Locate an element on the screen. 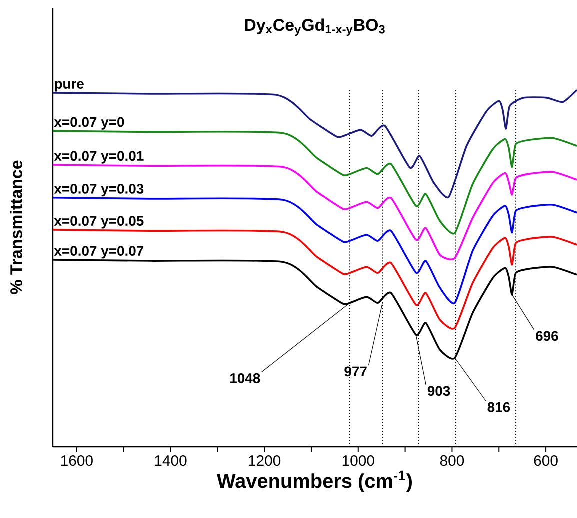 This screenshot has width=577, height=518. x-tick-label: 1000 is located at coordinates (358, 461).